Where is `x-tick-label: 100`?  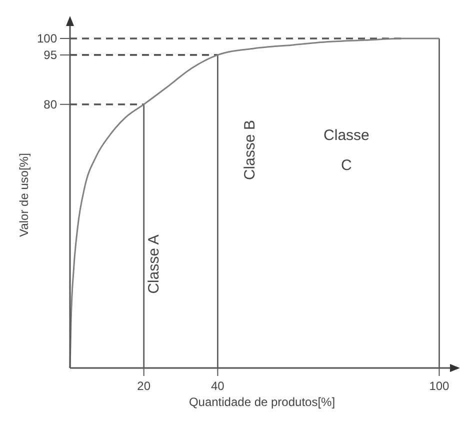
x-tick-label: 100 is located at coordinates (439, 386).